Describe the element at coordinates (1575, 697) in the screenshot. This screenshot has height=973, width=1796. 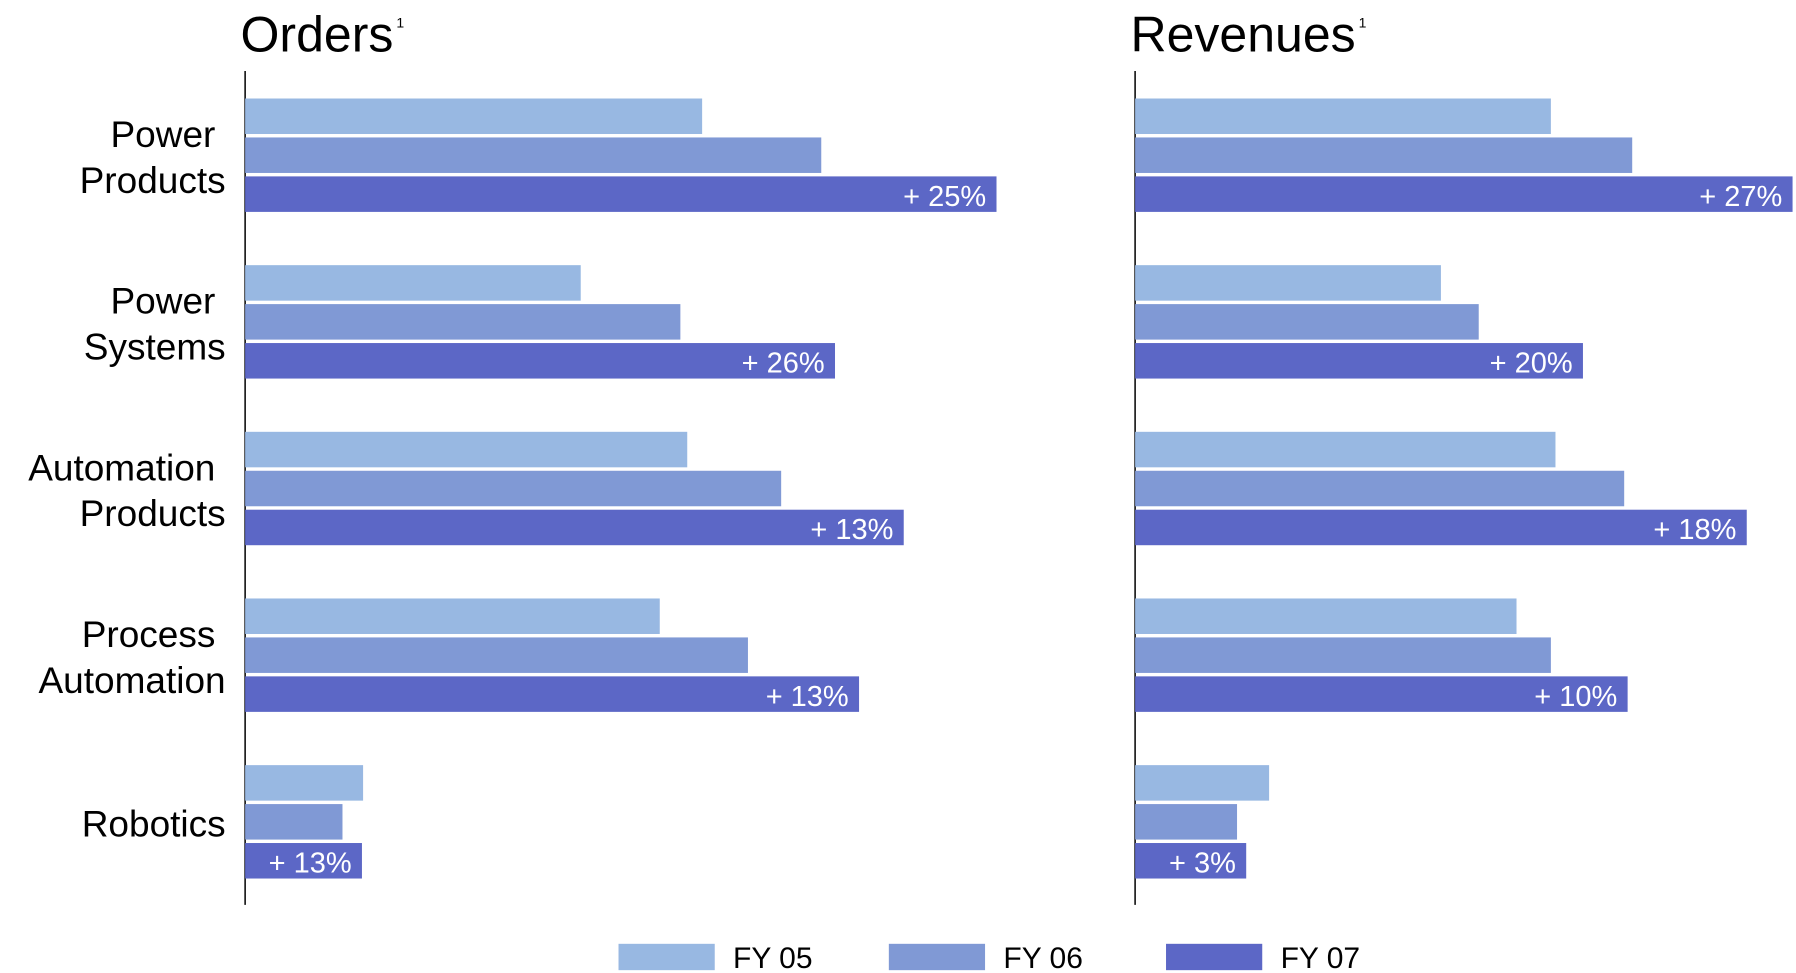
I see `growth-label: + 10%` at that location.